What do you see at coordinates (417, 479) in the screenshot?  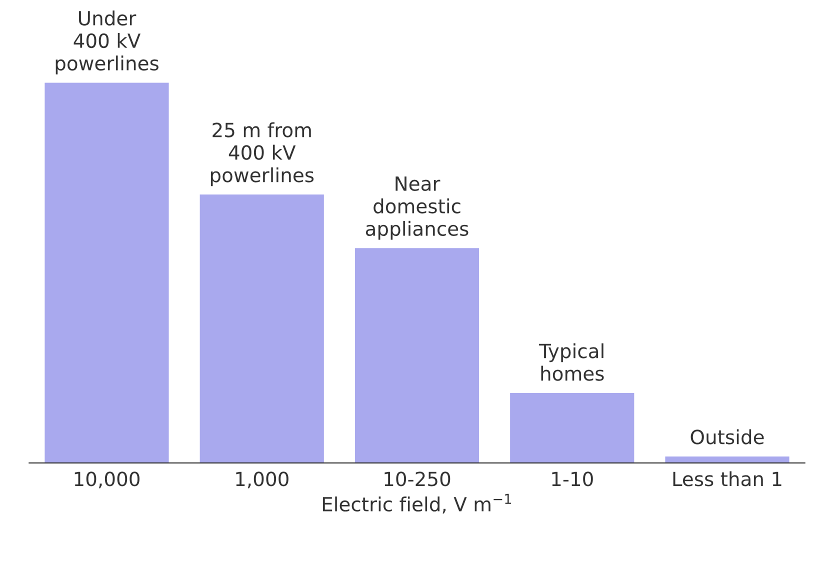 I see `x-tick-label: 10-250` at bounding box center [417, 479].